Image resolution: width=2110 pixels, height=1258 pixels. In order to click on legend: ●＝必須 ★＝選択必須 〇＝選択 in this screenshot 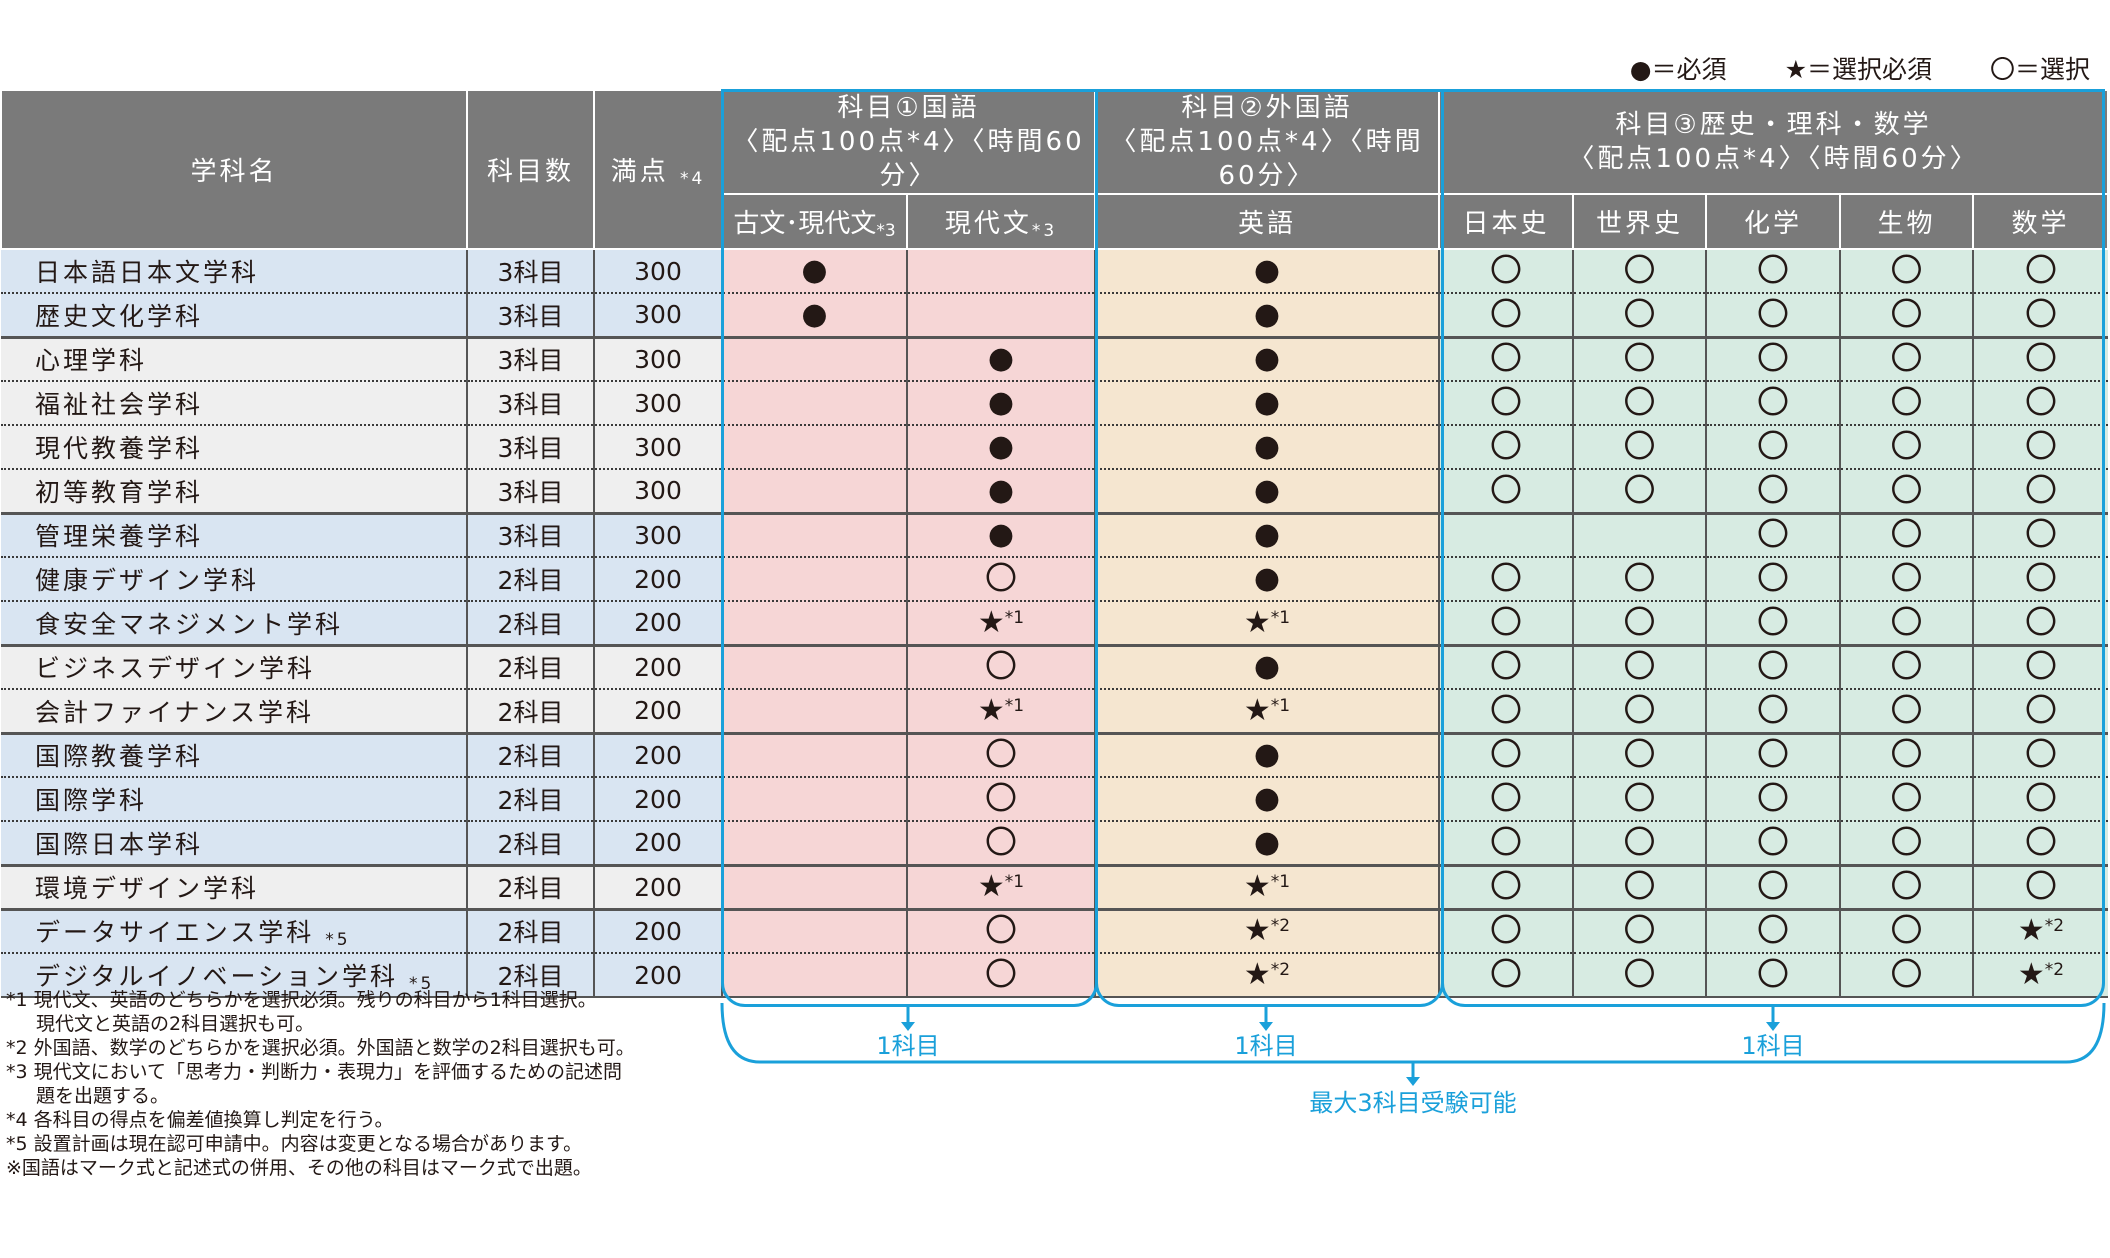, I will do `click(1860, 68)`.